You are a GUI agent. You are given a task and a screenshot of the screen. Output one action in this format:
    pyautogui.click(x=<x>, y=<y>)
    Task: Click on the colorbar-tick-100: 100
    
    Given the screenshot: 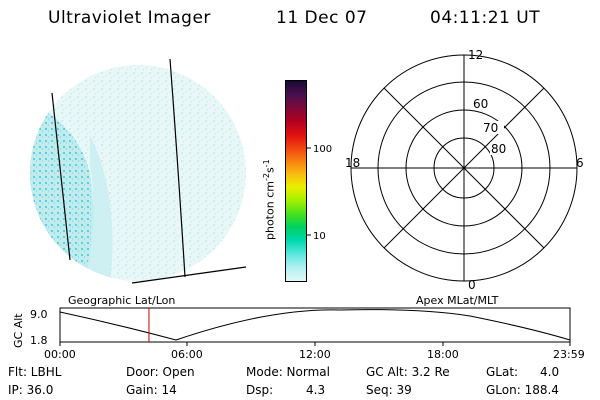 What is the action you would take?
    pyautogui.click(x=322, y=149)
    